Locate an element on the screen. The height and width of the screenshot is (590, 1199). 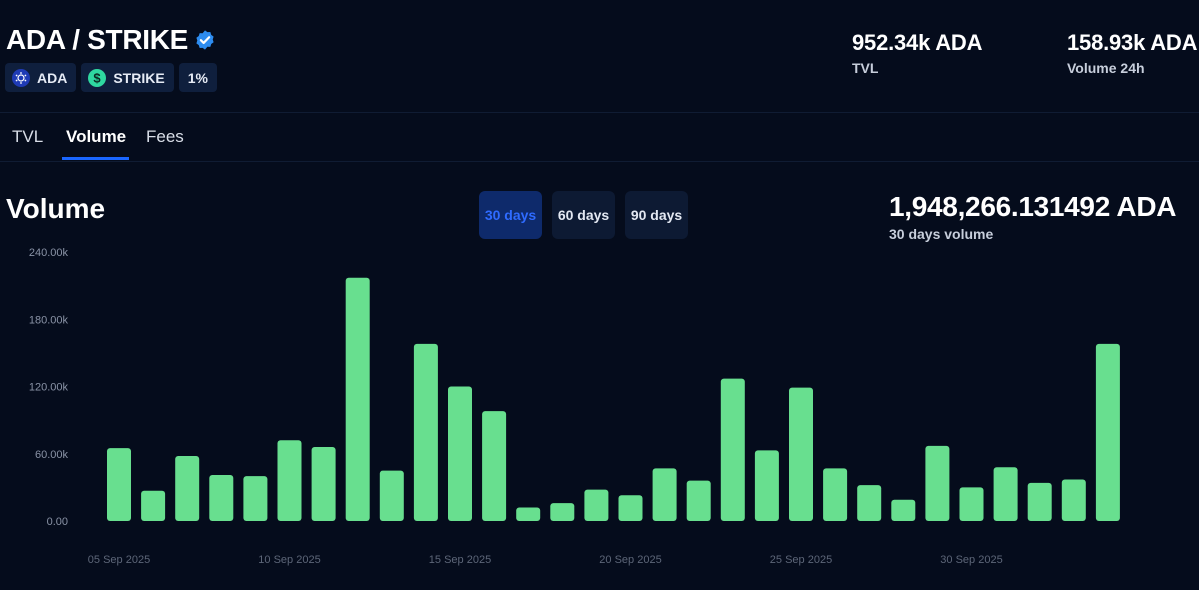
token-symbol: ADA is located at coordinates (52, 77).